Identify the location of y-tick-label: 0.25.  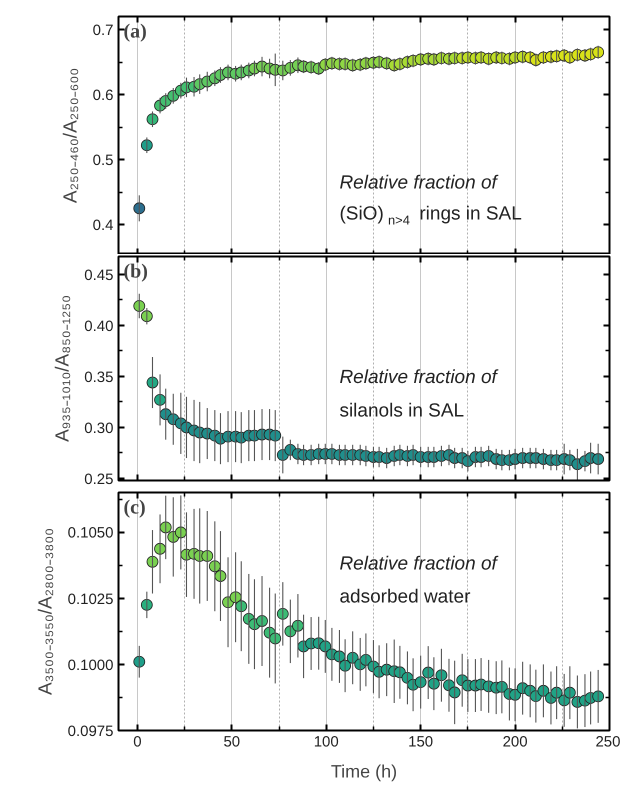
(99, 479).